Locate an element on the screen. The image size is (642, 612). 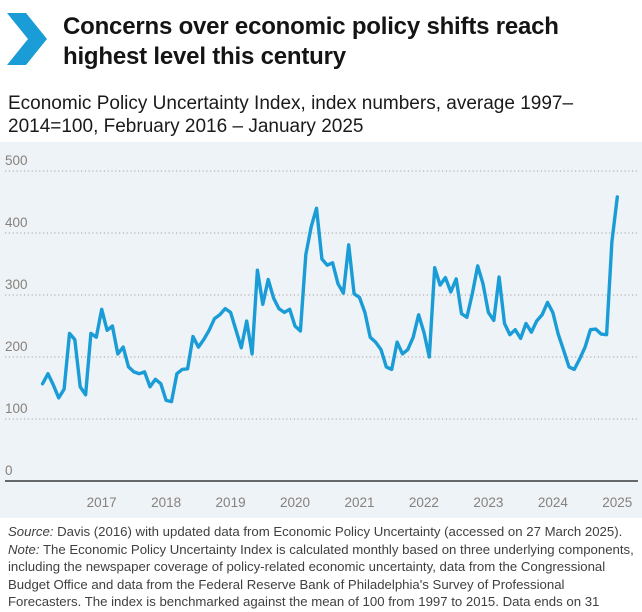
y-axis-tick-label: 300 is located at coordinates (16, 284).